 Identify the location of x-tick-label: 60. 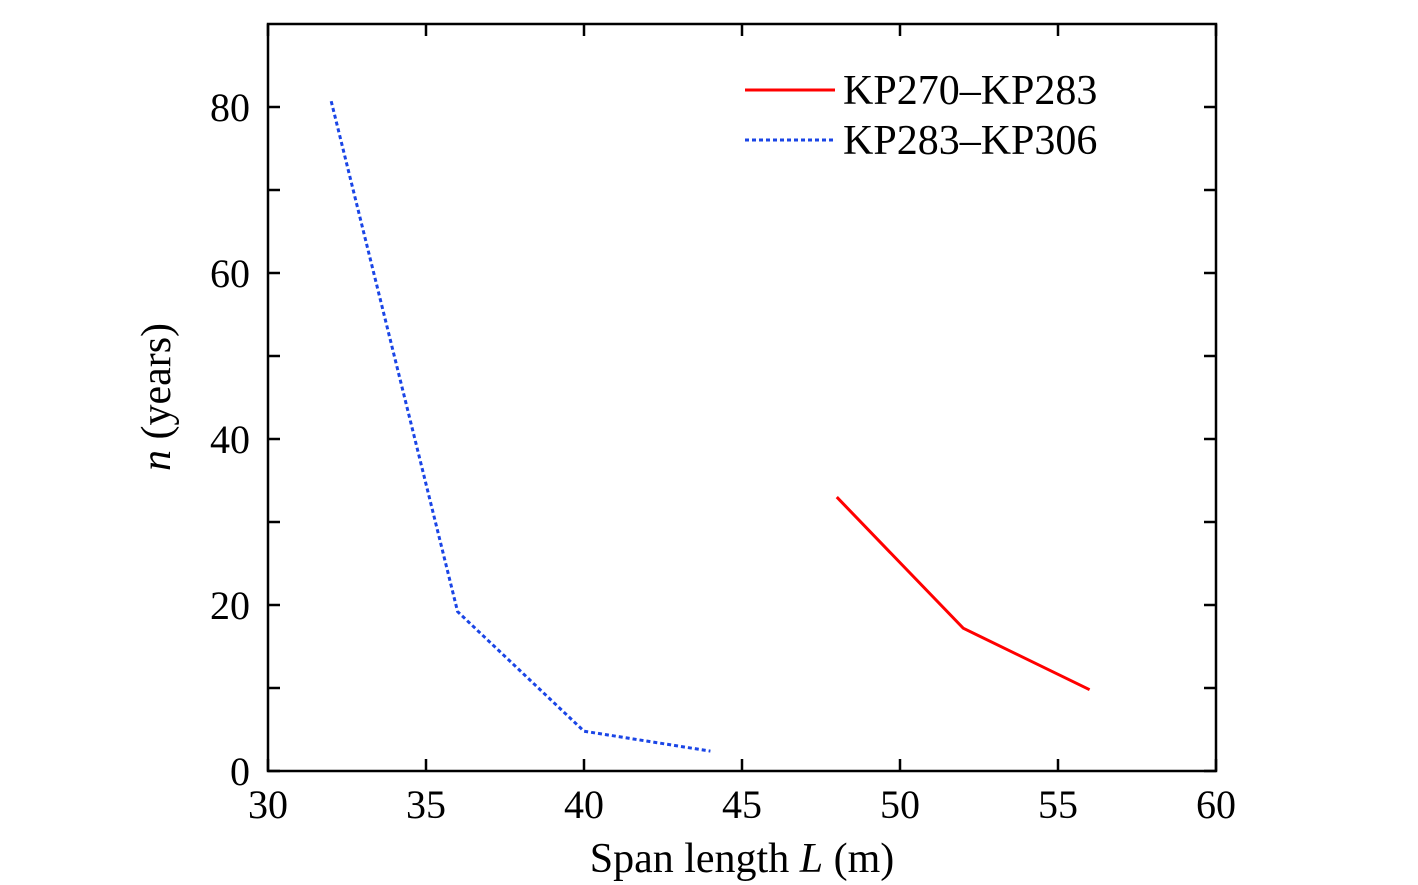
(1216, 804).